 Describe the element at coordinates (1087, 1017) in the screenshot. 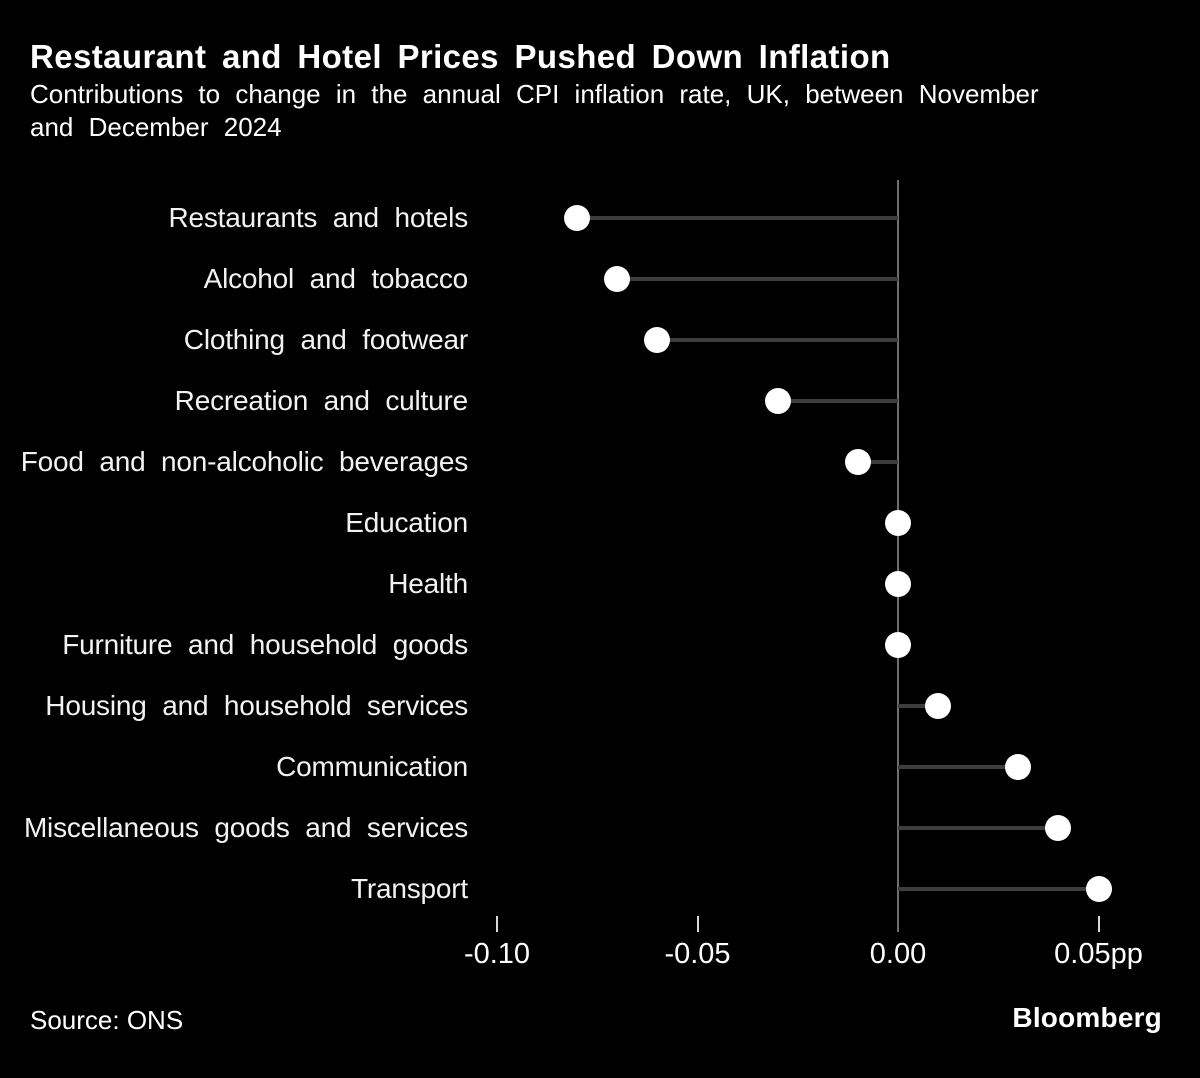

I see `bloomberg-logo: Bloomberg` at that location.